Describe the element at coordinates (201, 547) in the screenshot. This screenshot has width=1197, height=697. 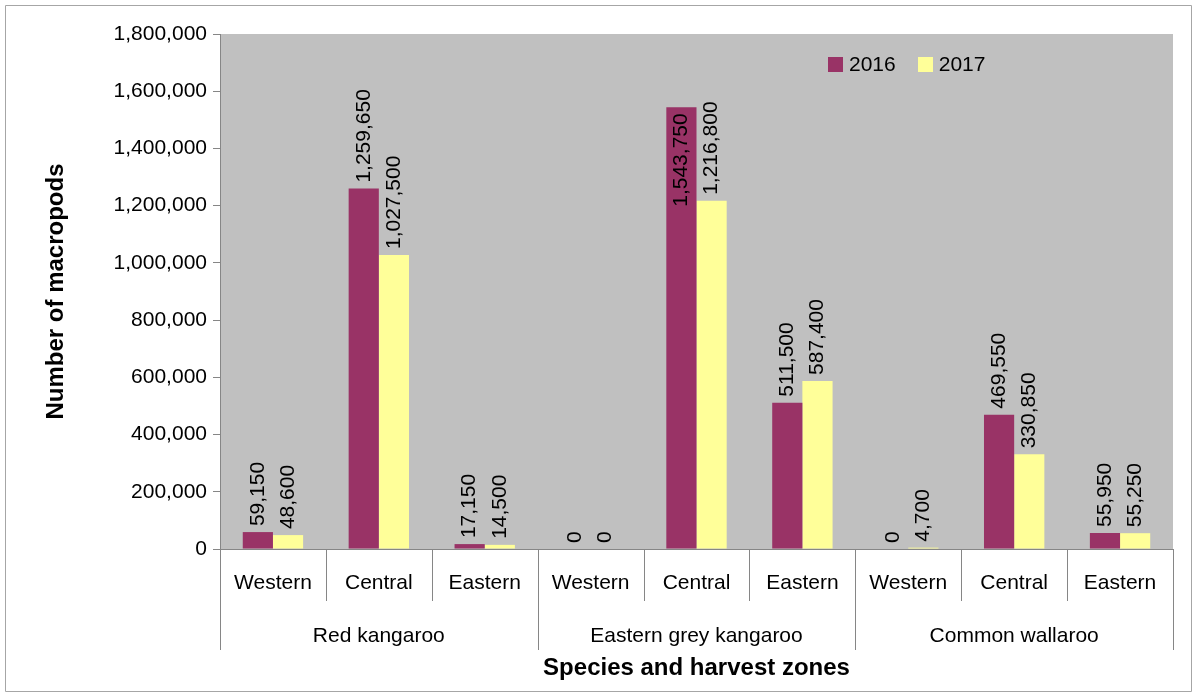
I see `y-tick-label: 0` at that location.